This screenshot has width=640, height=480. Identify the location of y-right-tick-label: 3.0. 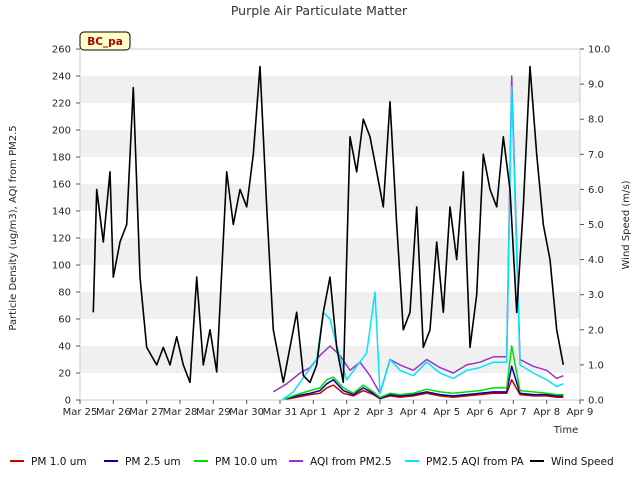
(596, 295).